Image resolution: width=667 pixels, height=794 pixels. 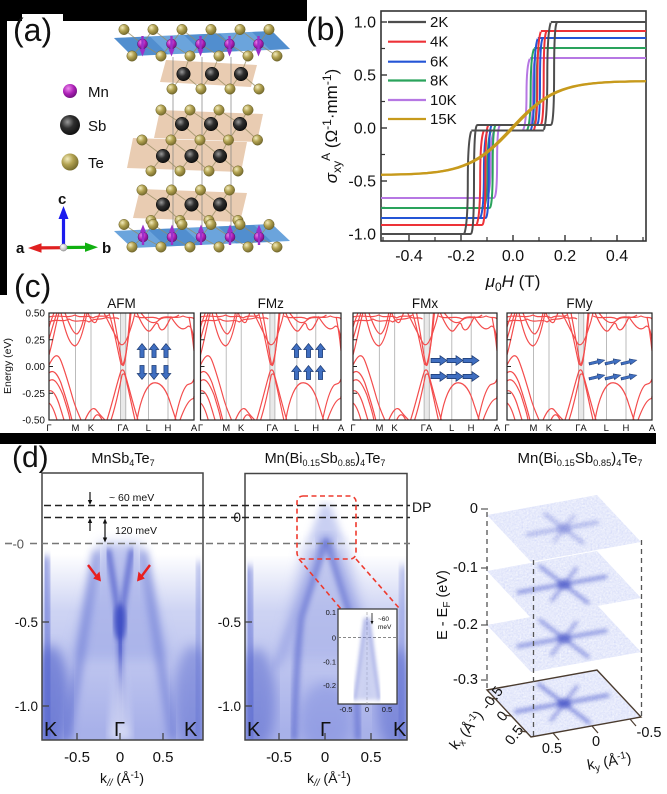 I want to click on svg-text: -0.50, so click(x=33, y=421).